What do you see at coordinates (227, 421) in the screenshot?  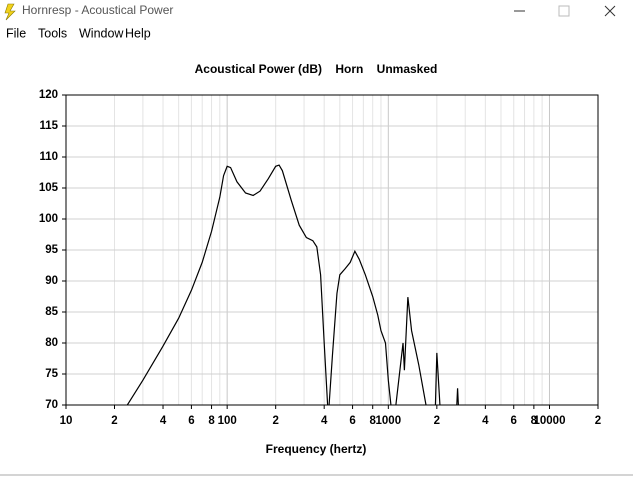 I see `x-tick-label: 100` at bounding box center [227, 421].